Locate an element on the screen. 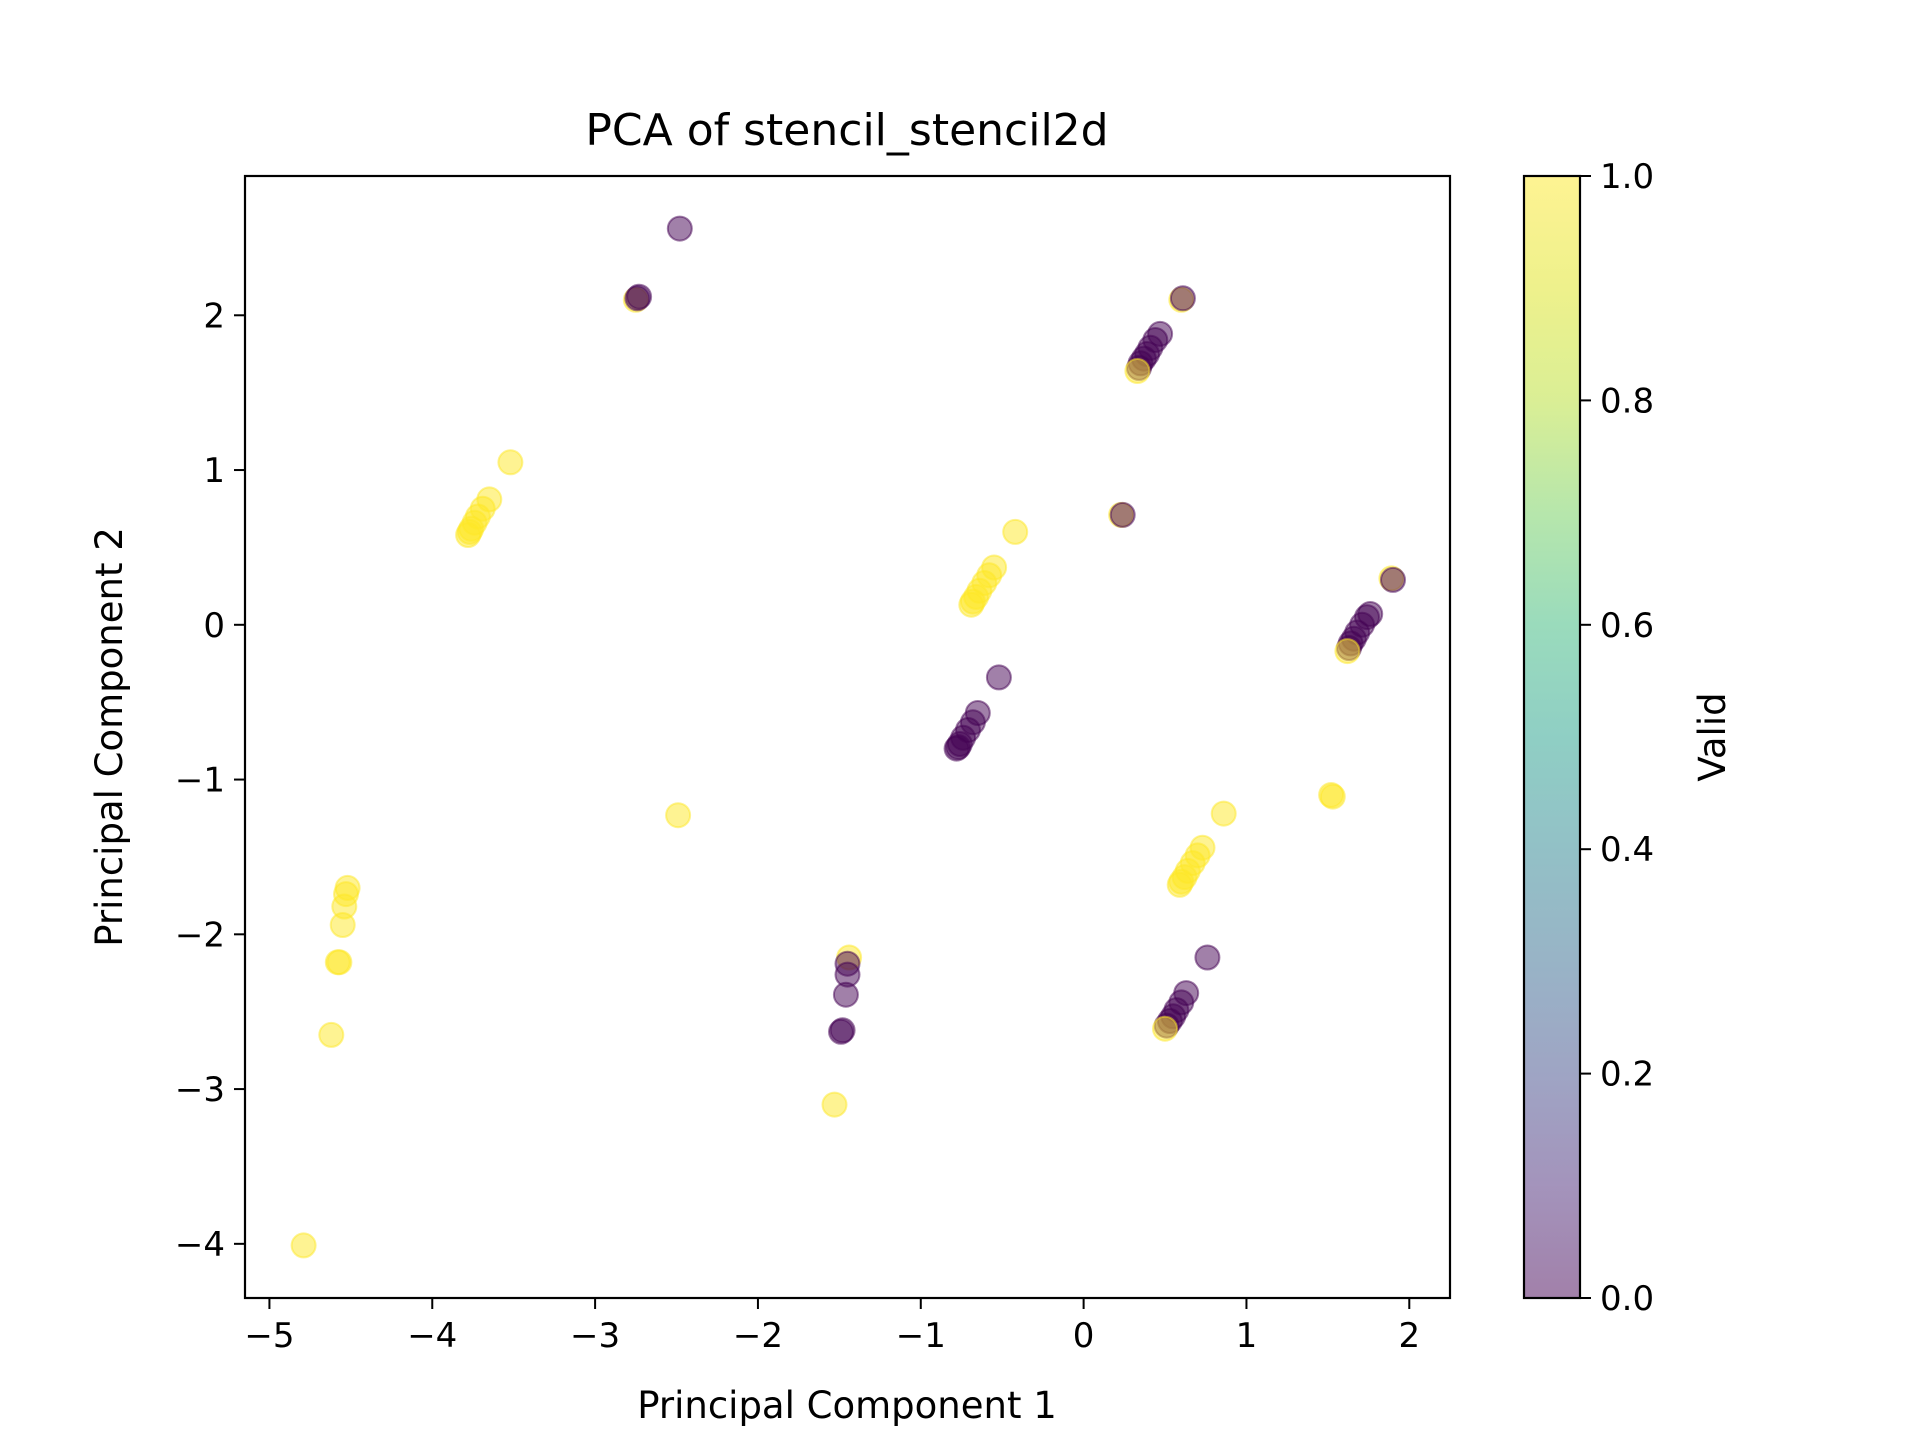 This screenshot has width=1920, height=1440. y-tick-label: 1 is located at coordinates (214, 471).